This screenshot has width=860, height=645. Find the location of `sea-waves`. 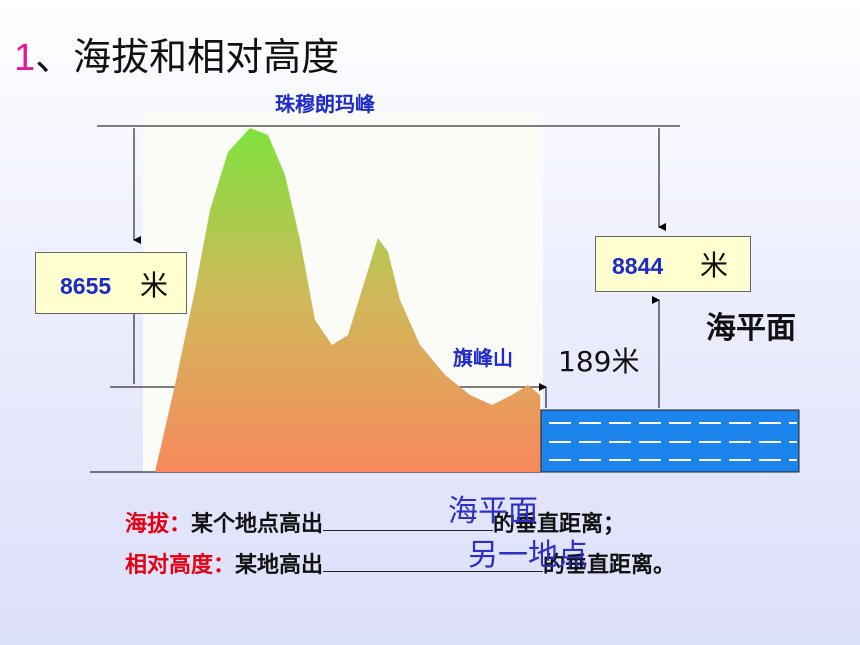

sea-waves is located at coordinates (673, 441).